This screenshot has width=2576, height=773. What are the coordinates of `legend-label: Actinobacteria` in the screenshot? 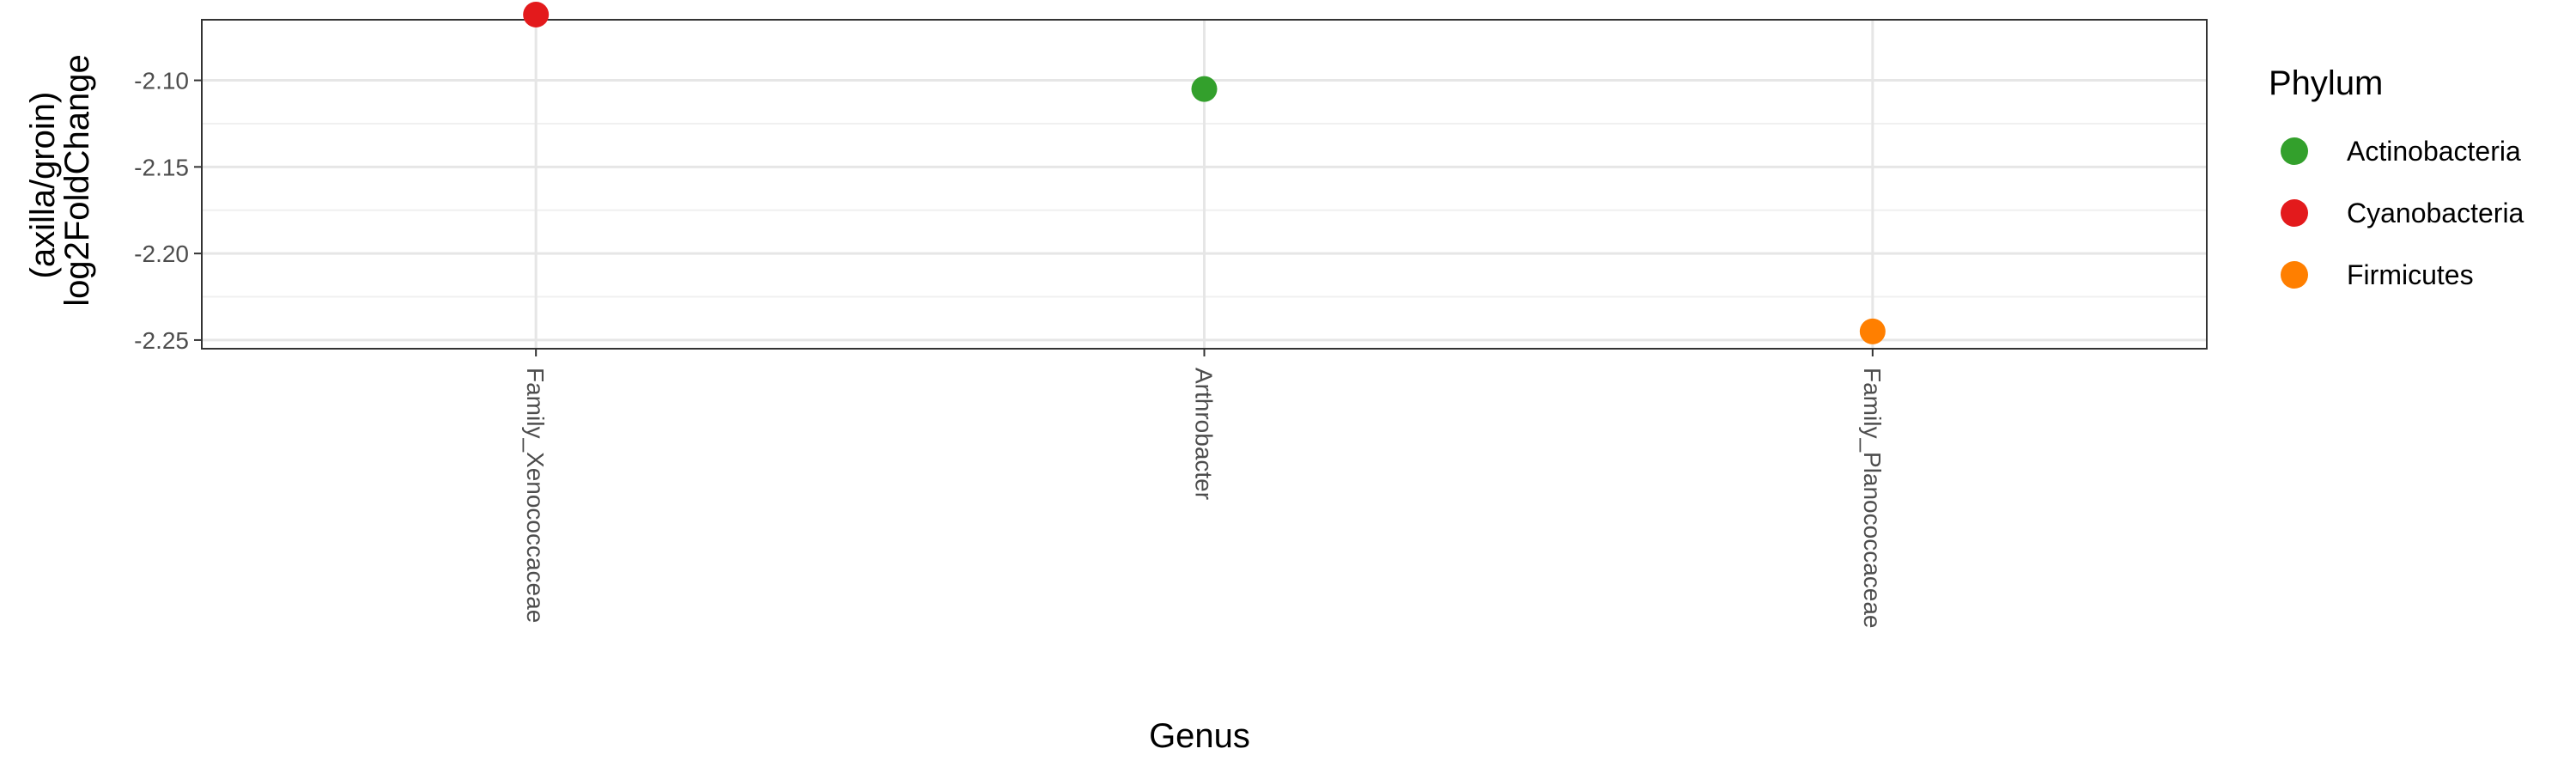 It's located at (2434, 151).